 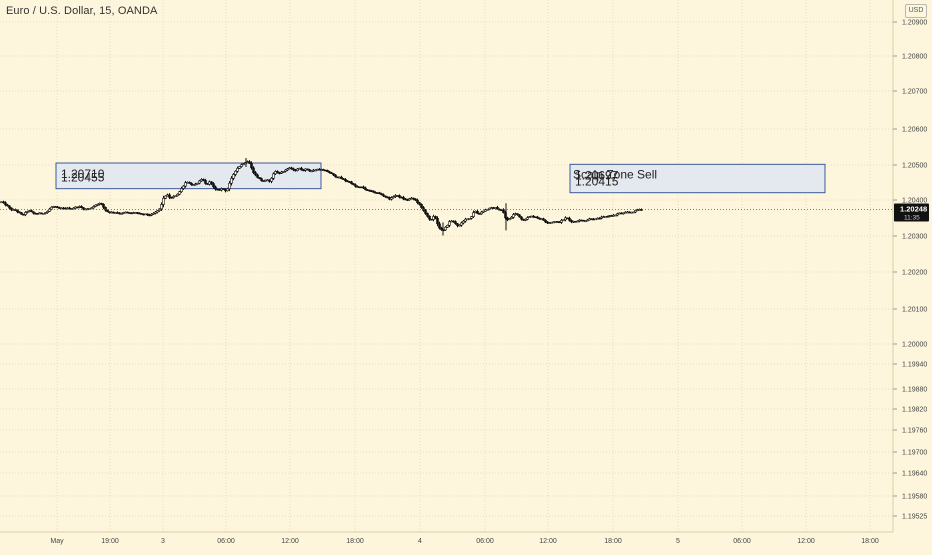 What do you see at coordinates (916, 11) in the screenshot?
I see `currency-badge: USD` at bounding box center [916, 11].